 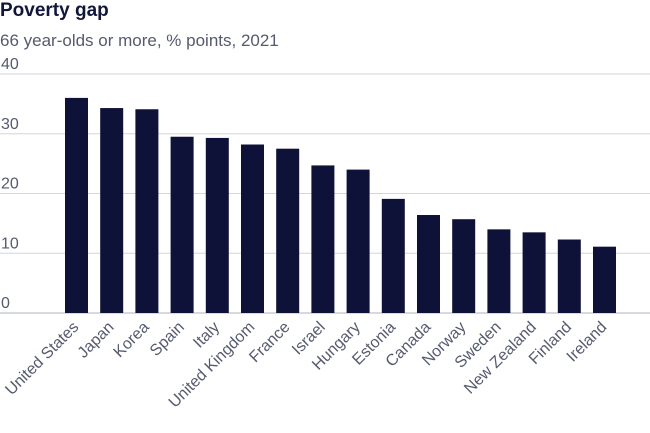 What do you see at coordinates (10, 243) in the screenshot?
I see `y-tick-label-10: 10` at bounding box center [10, 243].